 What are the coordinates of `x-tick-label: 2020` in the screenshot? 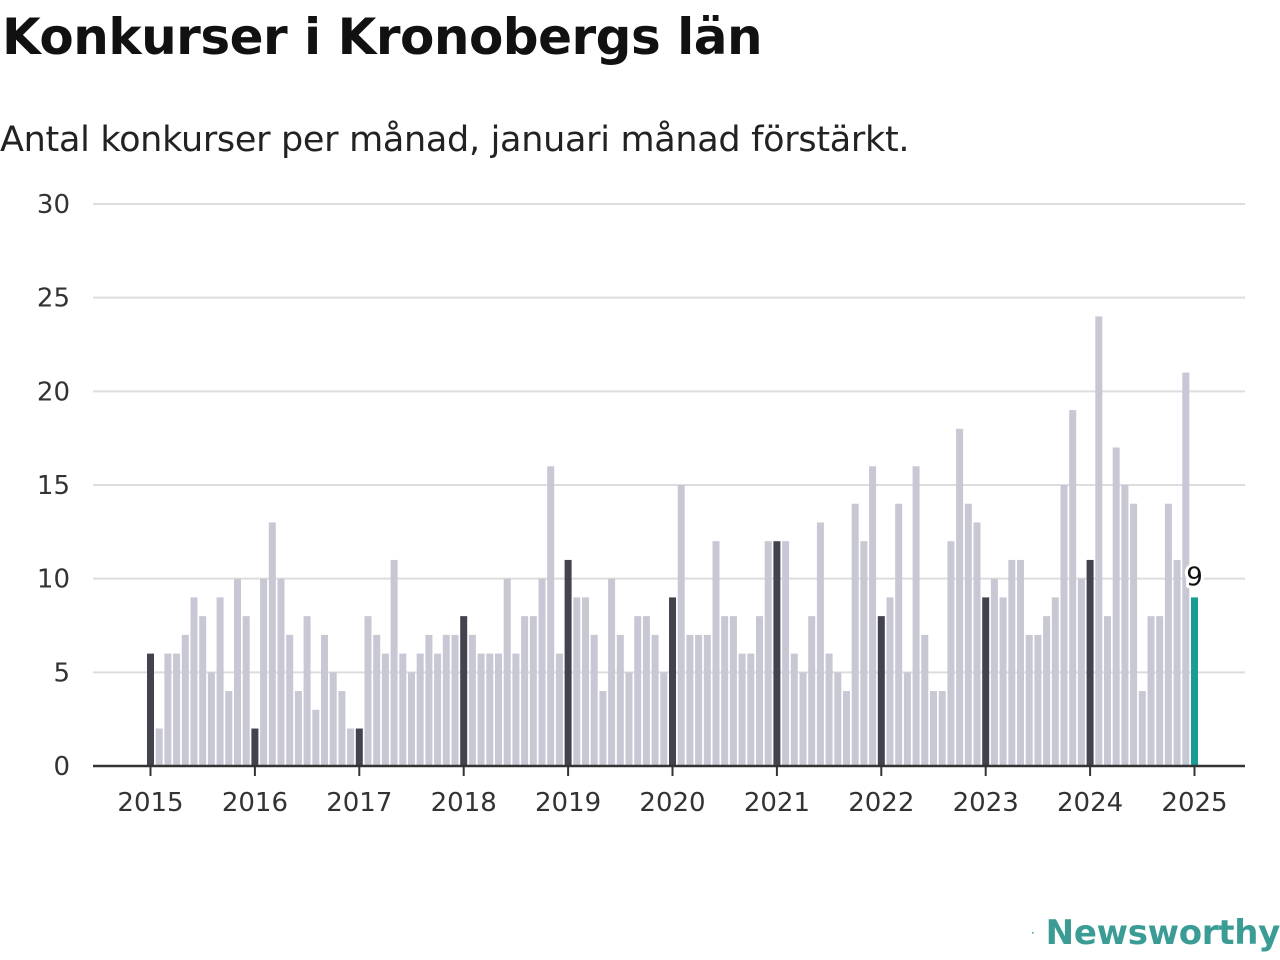 It's located at (672, 803).